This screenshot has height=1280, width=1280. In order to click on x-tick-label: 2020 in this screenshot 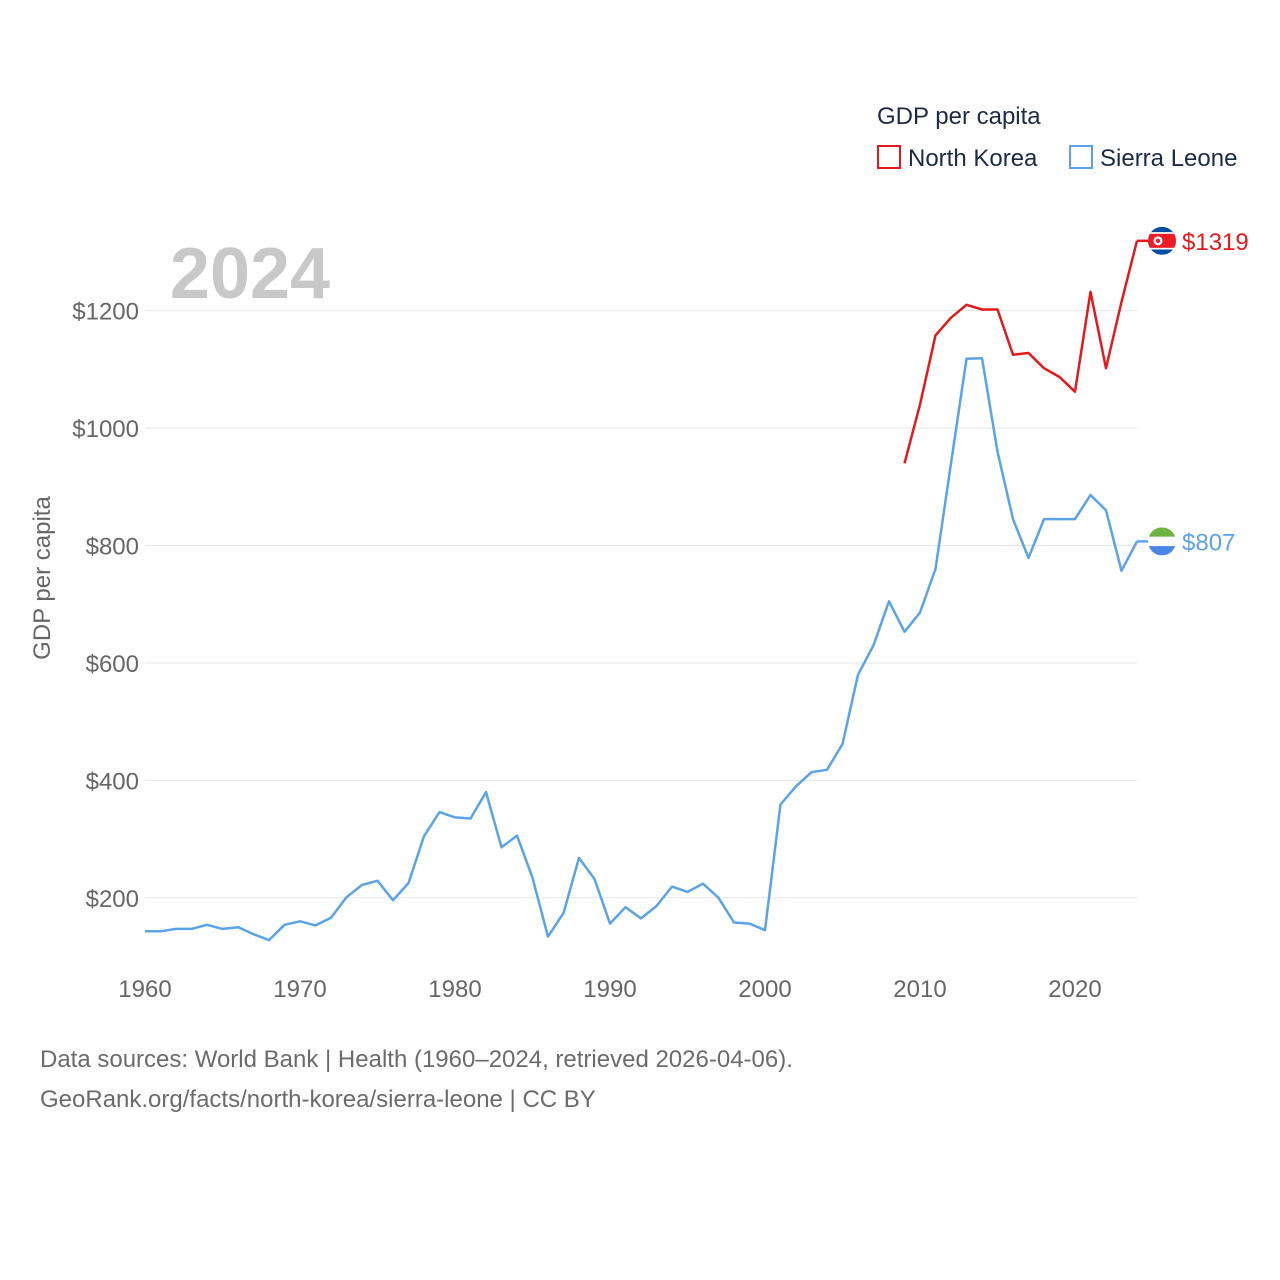, I will do `click(1074, 989)`.